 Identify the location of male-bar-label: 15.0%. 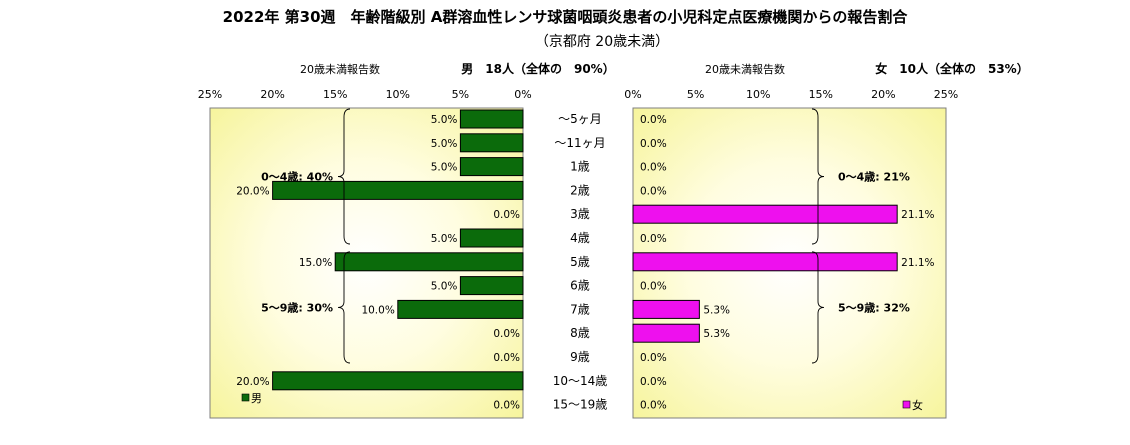
(315, 263).